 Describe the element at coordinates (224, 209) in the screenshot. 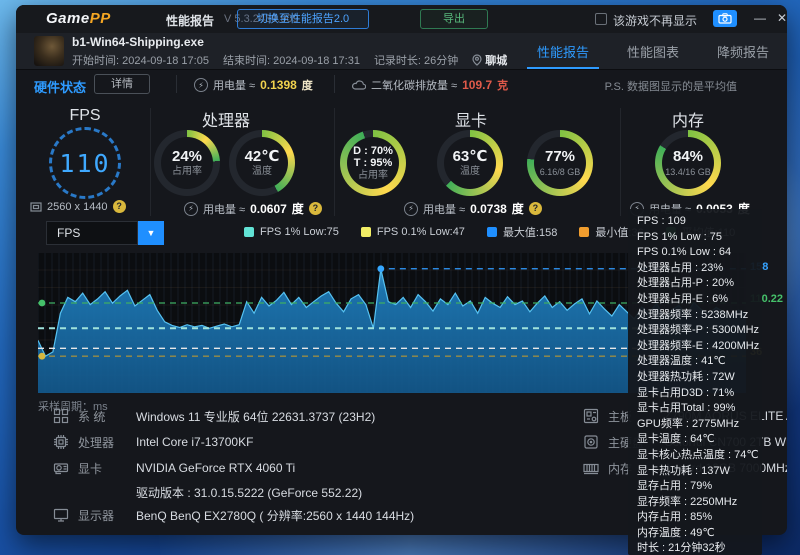

I see `cpu-power-label: 用电量 ≈` at that location.